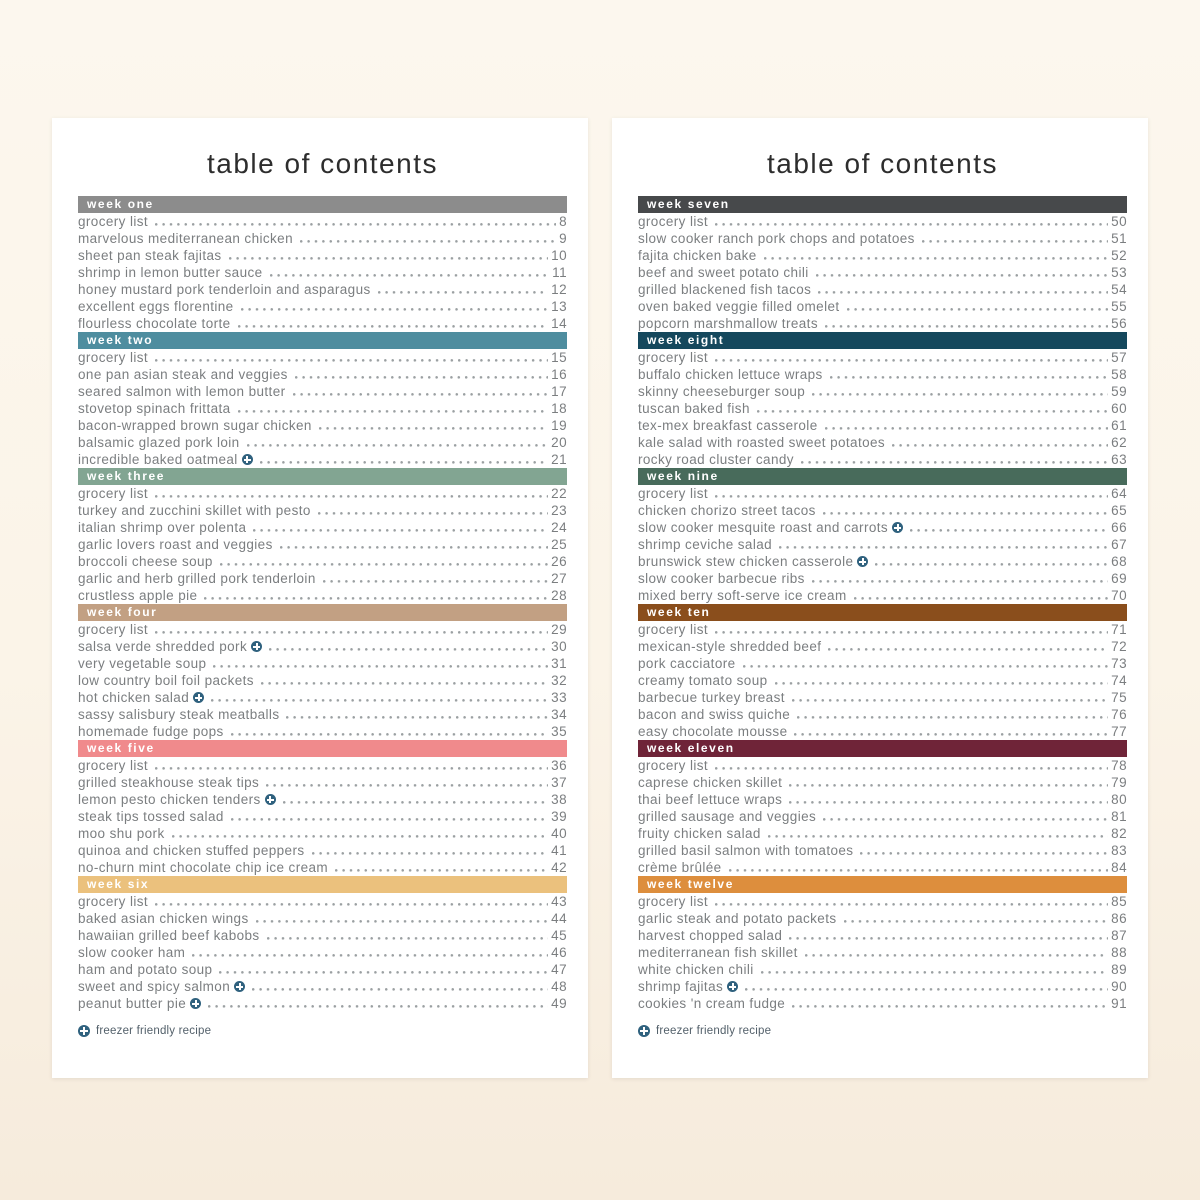  What do you see at coordinates (882, 986) in the screenshot?
I see `toc-entry: shrimp fajitas 90` at bounding box center [882, 986].